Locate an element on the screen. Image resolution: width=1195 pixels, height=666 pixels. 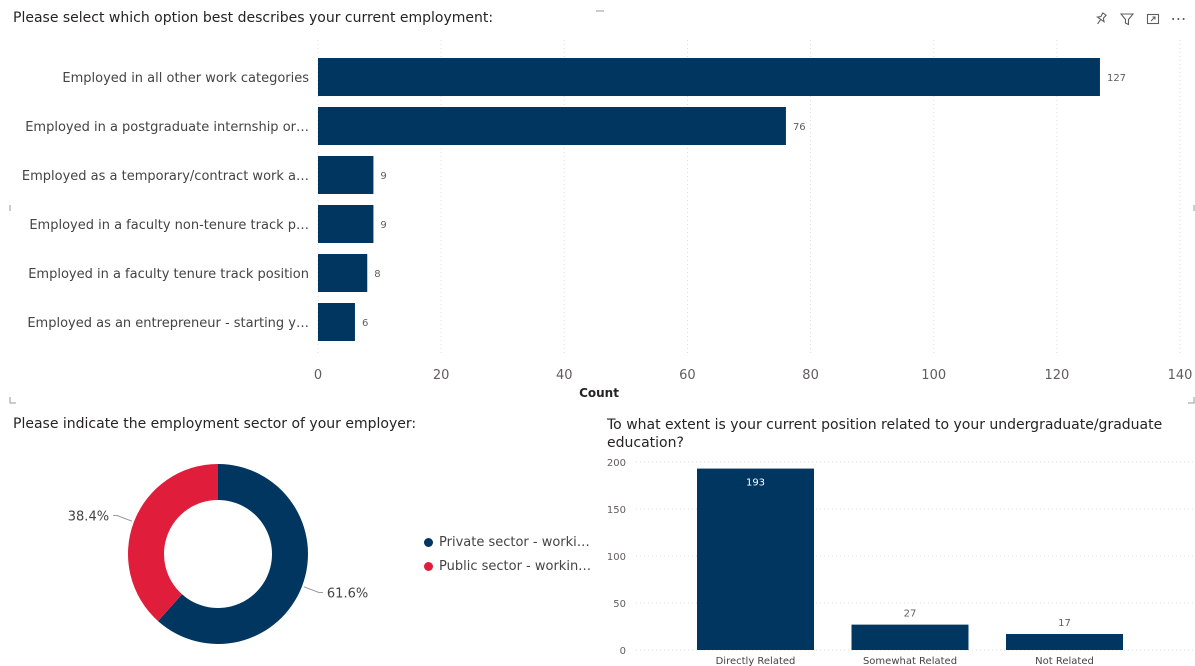
x-tick-label: 120 is located at coordinates (1056, 375).